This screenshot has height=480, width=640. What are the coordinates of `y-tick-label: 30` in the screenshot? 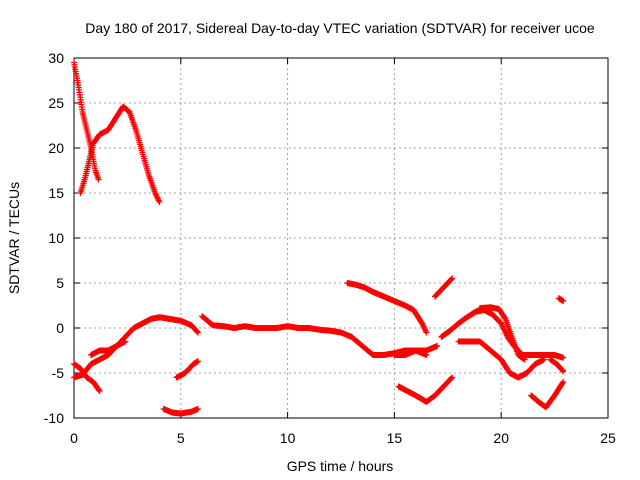 It's located at (56, 58).